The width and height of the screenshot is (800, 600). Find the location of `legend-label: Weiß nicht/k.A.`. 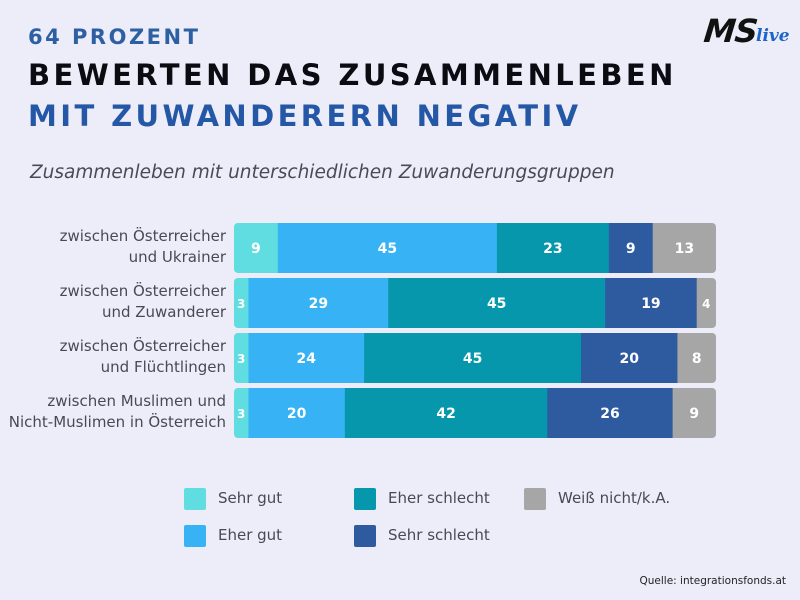

legend-label: Weiß nicht/k.A. is located at coordinates (614, 498).